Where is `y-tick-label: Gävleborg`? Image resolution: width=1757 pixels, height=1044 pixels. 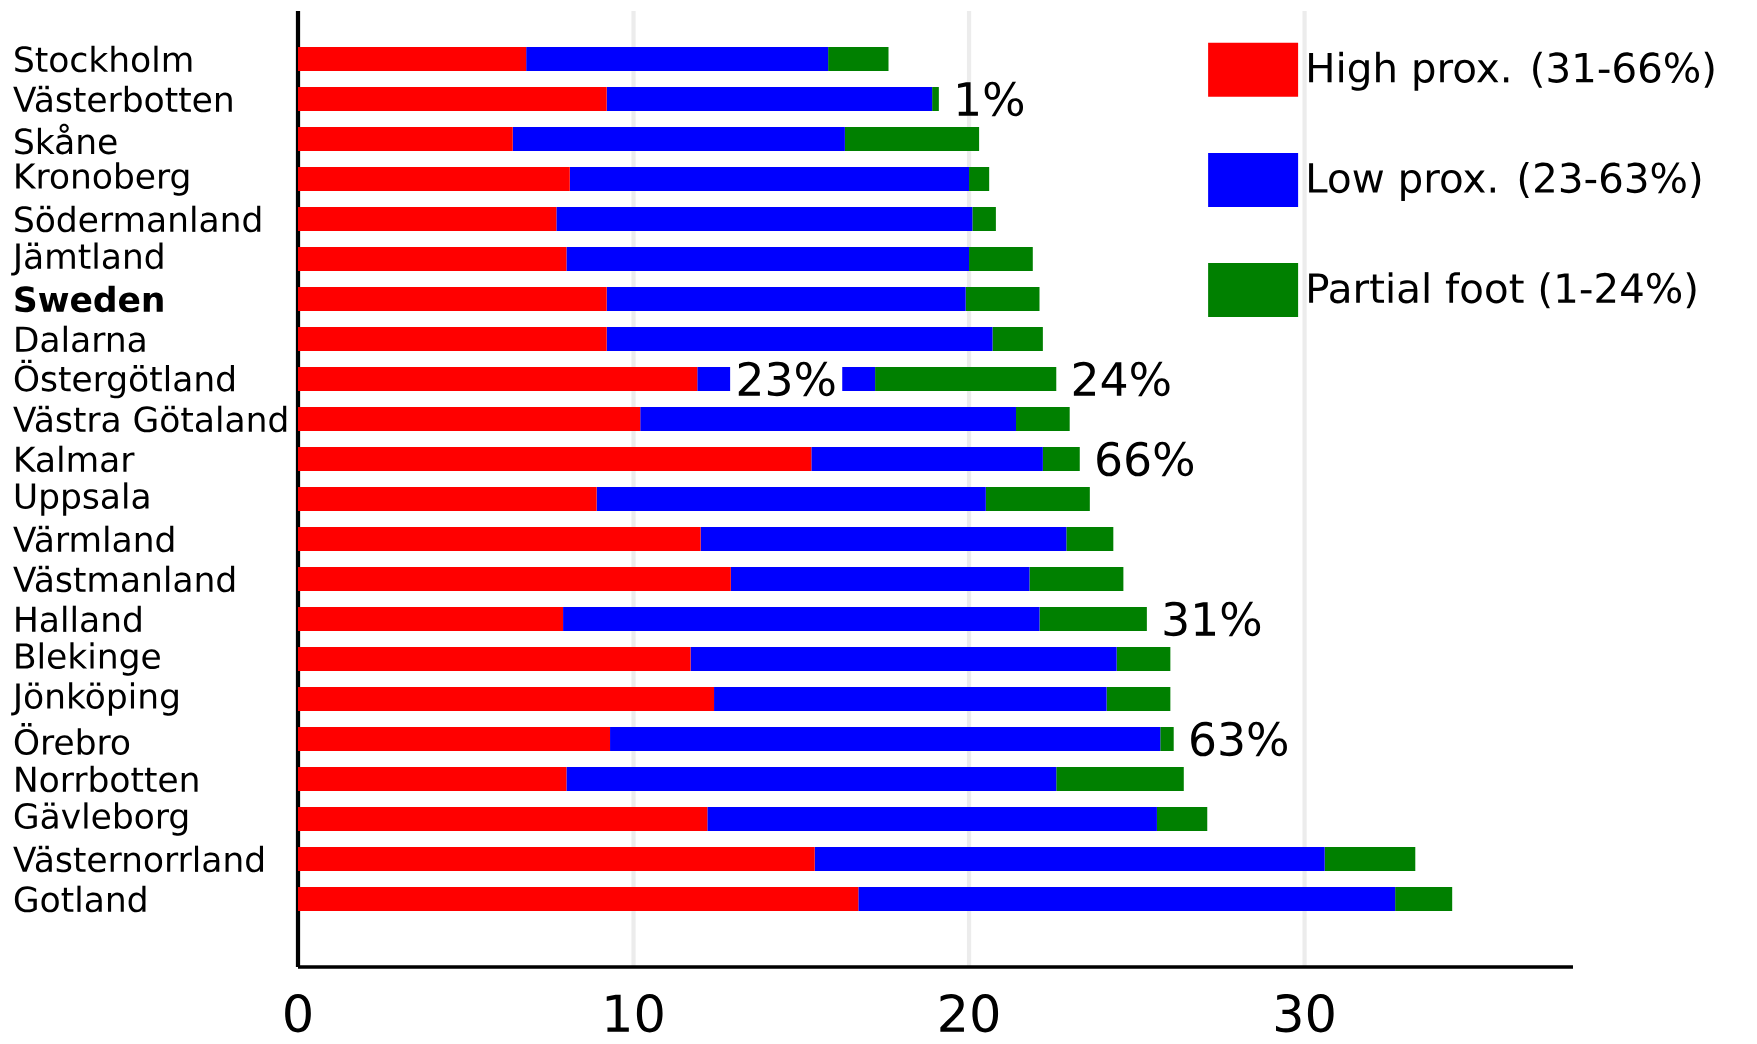 y-tick-label: Gävleborg is located at coordinates (101, 819).